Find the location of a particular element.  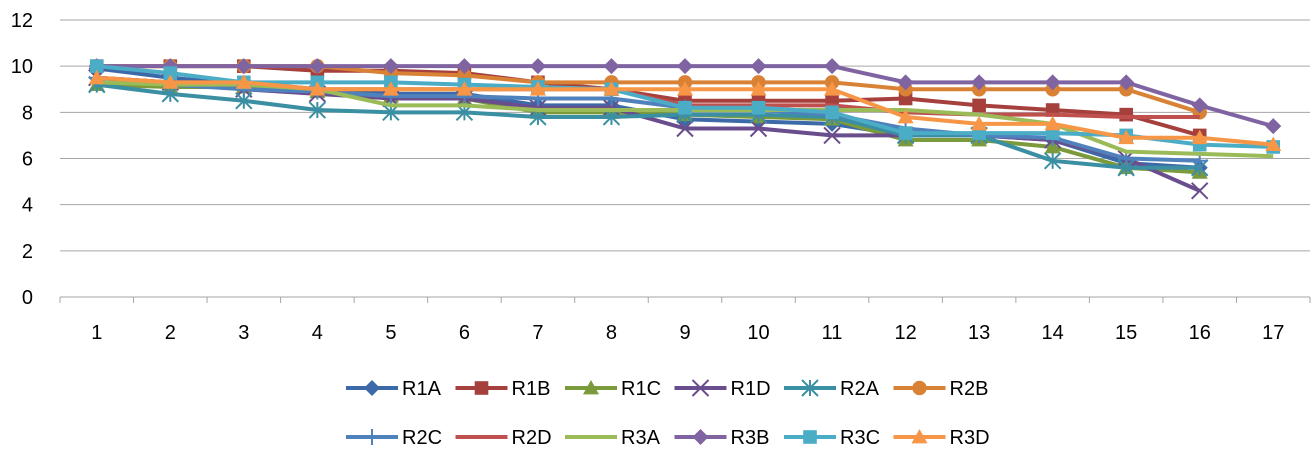

legend-item-r2d: R2D is located at coordinates (503, 438).